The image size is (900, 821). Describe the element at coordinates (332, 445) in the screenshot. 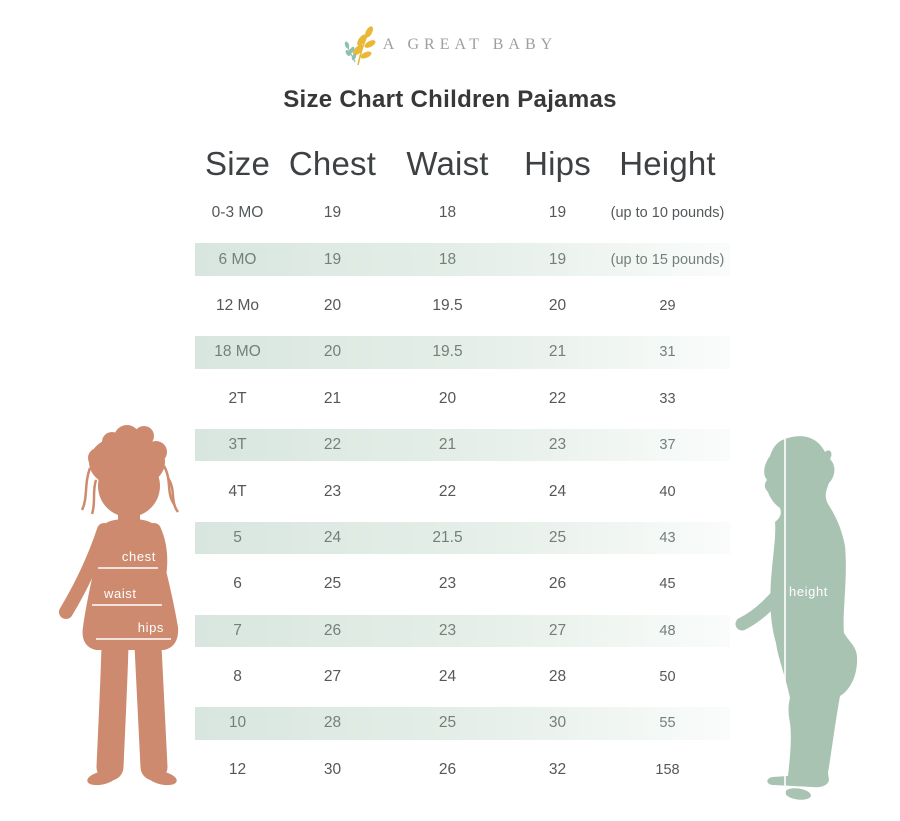

I see `cell-chest: 22` at that location.